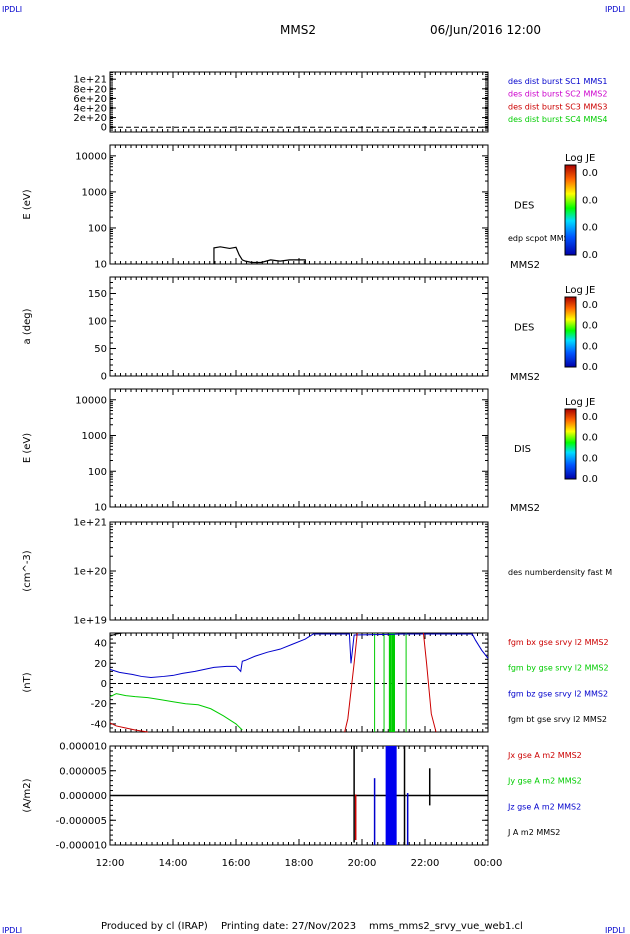  What do you see at coordinates (90, 109) in the screenshot?
I see `y-tick-label: 4e+20` at bounding box center [90, 109].